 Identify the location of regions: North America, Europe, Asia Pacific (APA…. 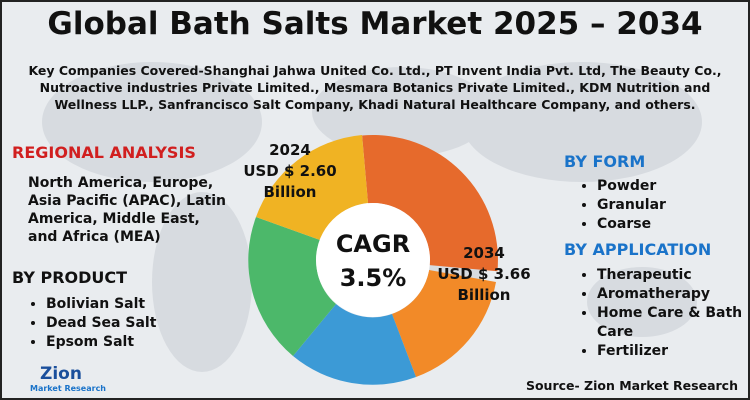
(127, 210).